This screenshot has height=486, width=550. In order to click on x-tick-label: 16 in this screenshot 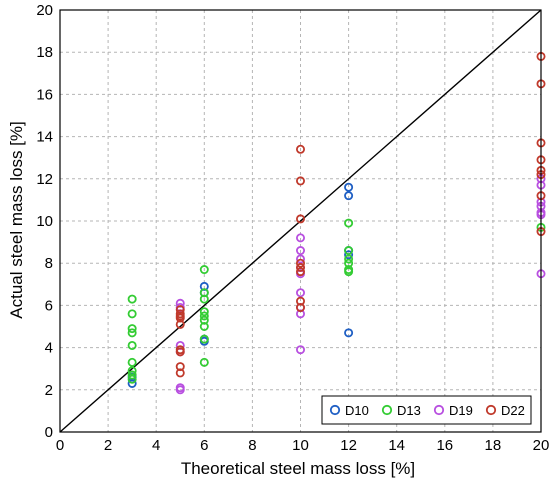, I will do `click(444, 445)`.